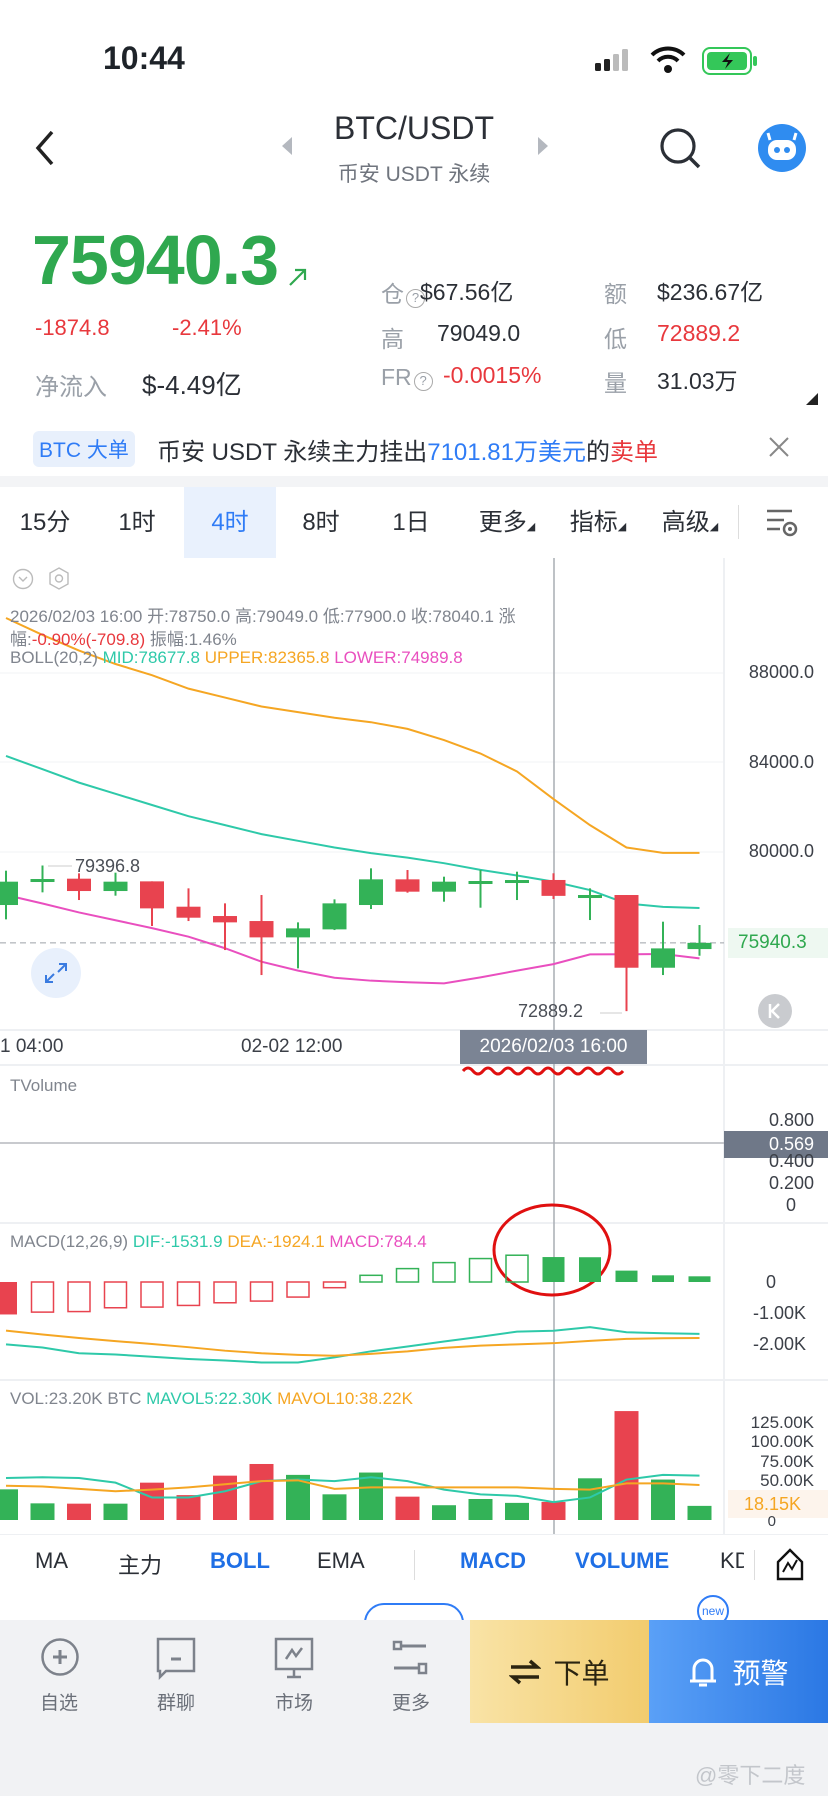 Image resolution: width=828 pixels, height=1796 pixels. I want to click on nav-group-chat: 群聊, so click(175, 1703).